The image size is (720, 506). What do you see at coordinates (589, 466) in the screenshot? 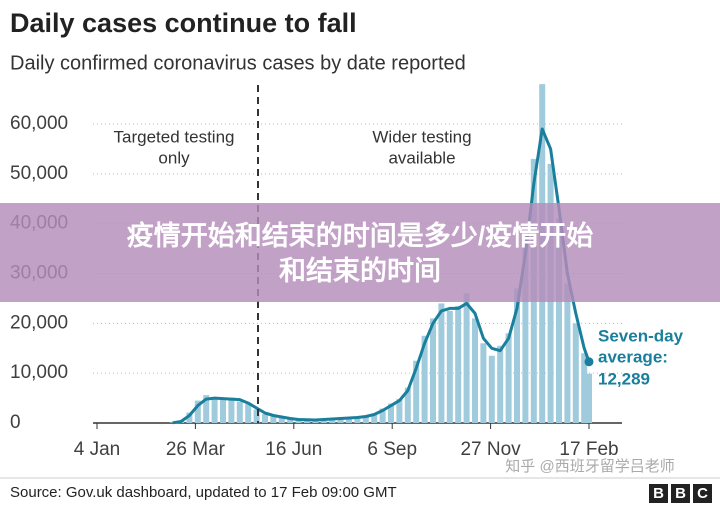
I see `watermark: 知乎 @西班牙留学吕老师` at bounding box center [589, 466].